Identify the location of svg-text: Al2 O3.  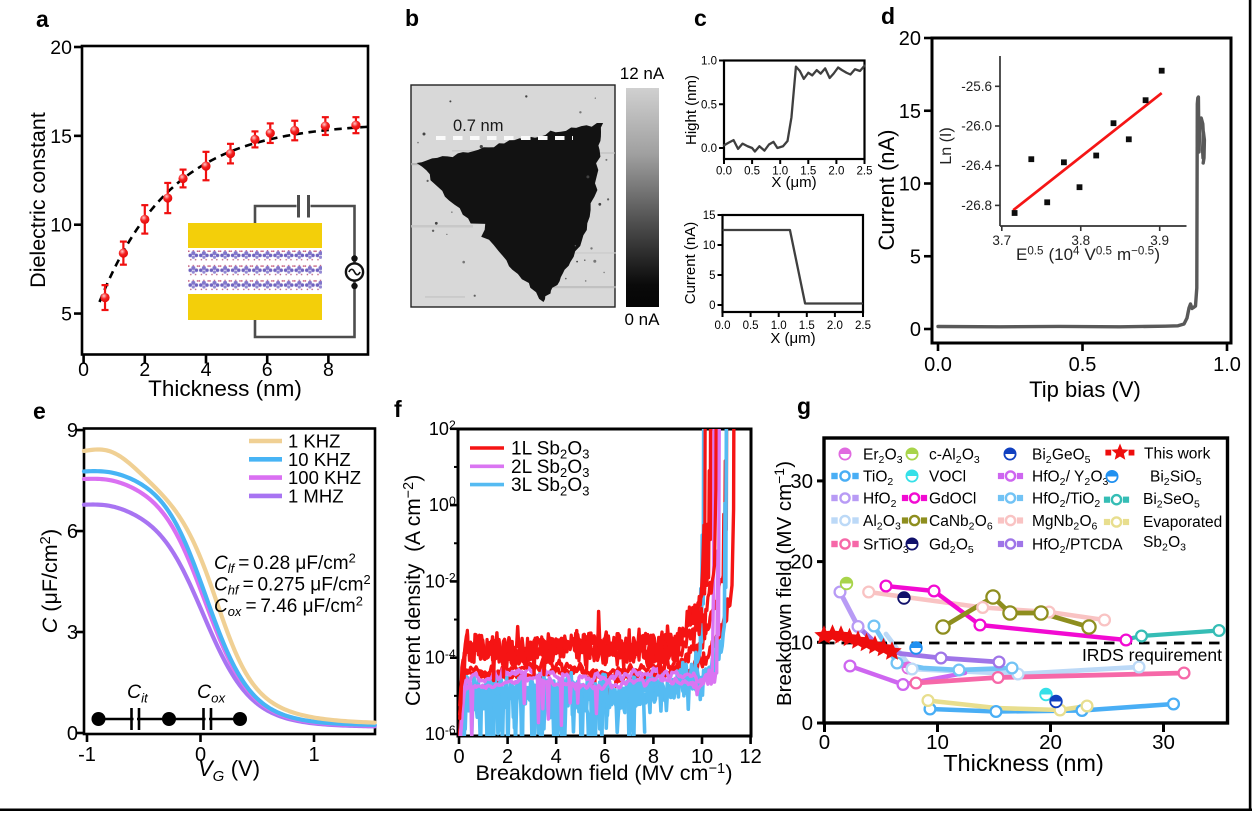
(882, 522).